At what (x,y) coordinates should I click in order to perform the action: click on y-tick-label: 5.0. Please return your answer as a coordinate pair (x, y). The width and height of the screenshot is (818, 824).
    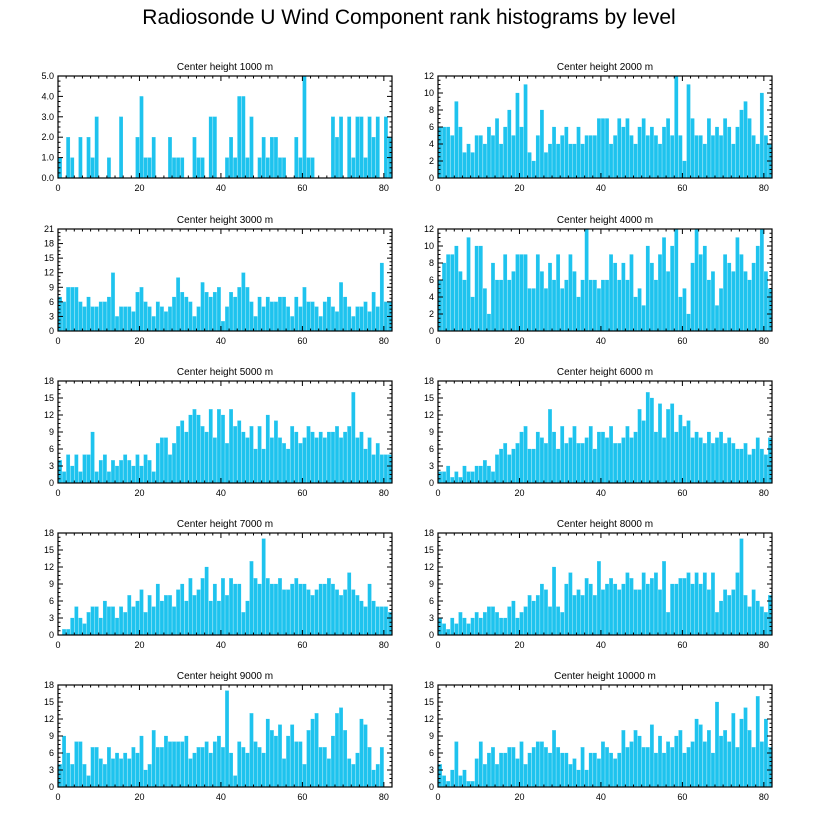
    Looking at the image, I should click on (47, 76).